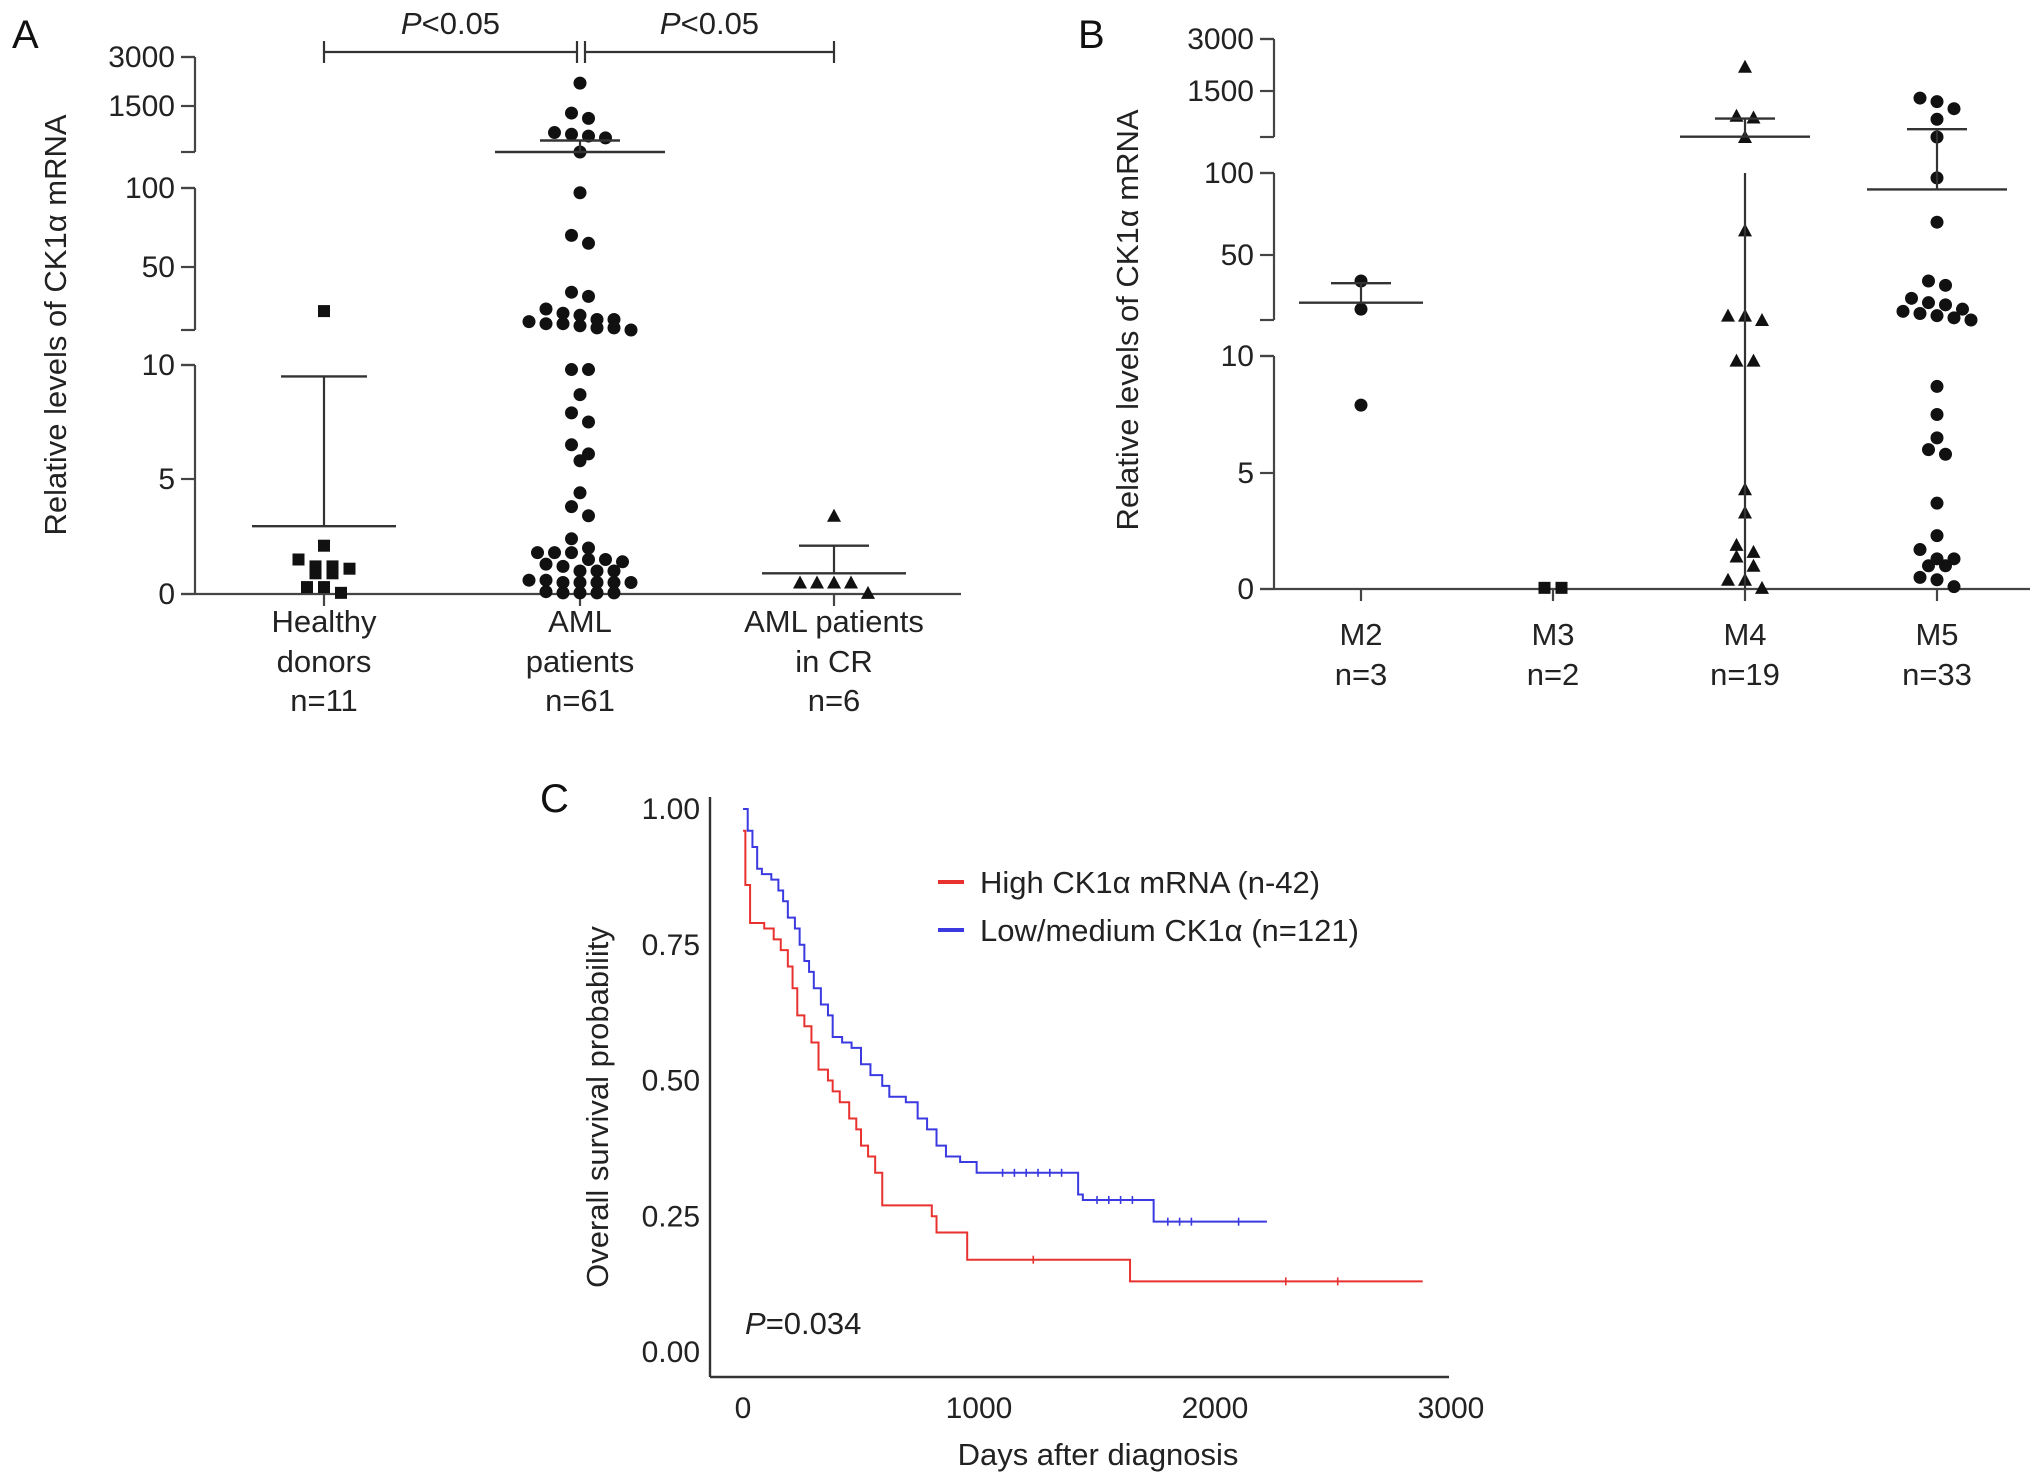 This screenshot has width=2032, height=1479. I want to click on x-category-label: n=33, so click(1937, 674).